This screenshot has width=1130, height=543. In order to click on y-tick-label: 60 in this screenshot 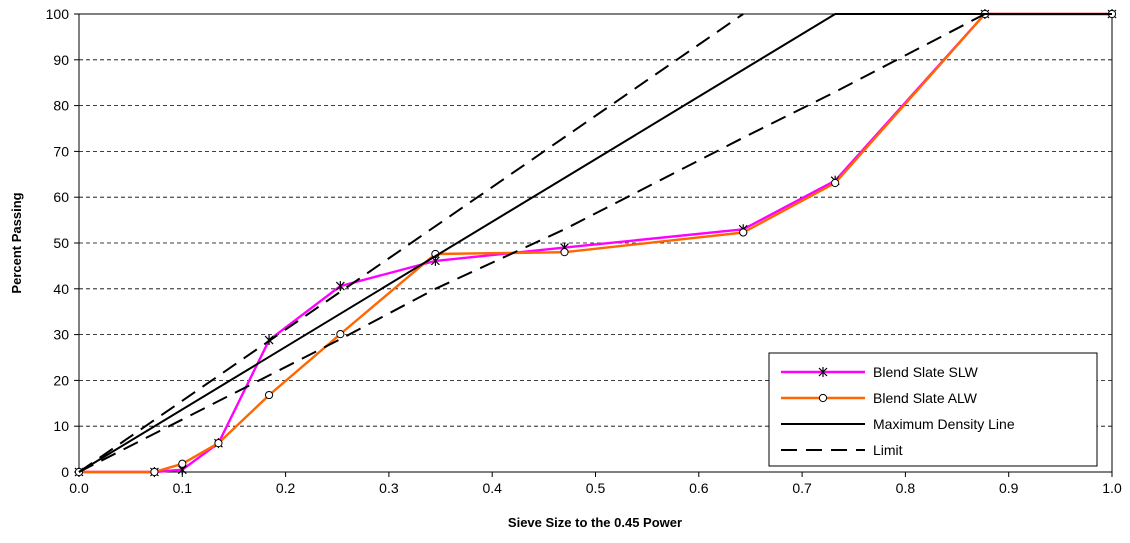, I will do `click(61, 197)`.